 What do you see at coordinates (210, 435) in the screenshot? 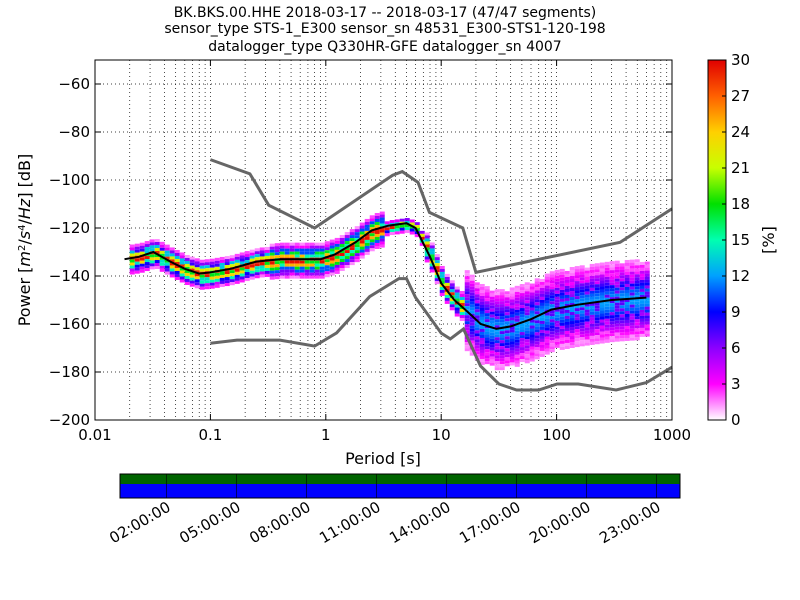
I see `x-tick-label: 0.1` at bounding box center [210, 435].